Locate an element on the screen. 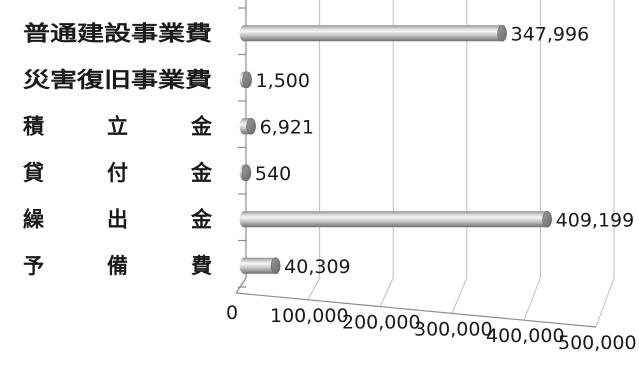 The height and width of the screenshot is (380, 639). category-label: 災害復旧事業費 is located at coordinates (117, 80).